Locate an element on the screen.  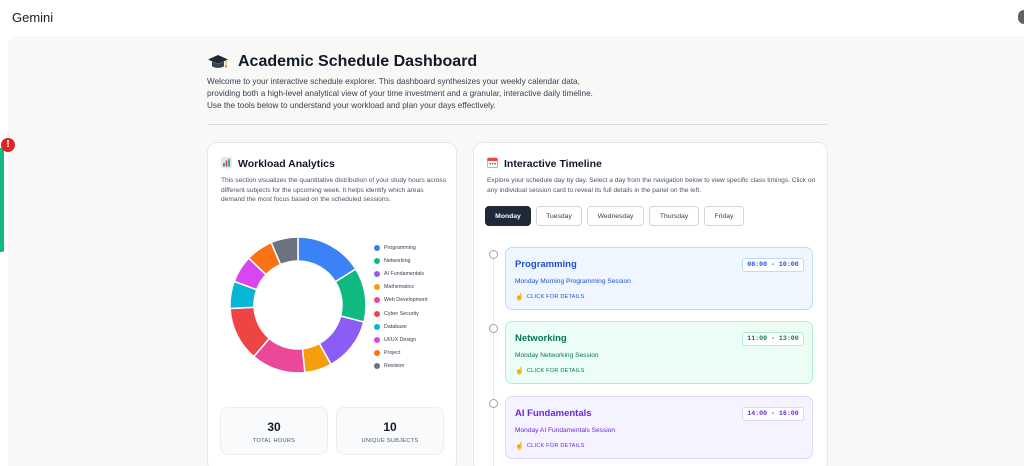
session-name: Programming is located at coordinates (546, 264).